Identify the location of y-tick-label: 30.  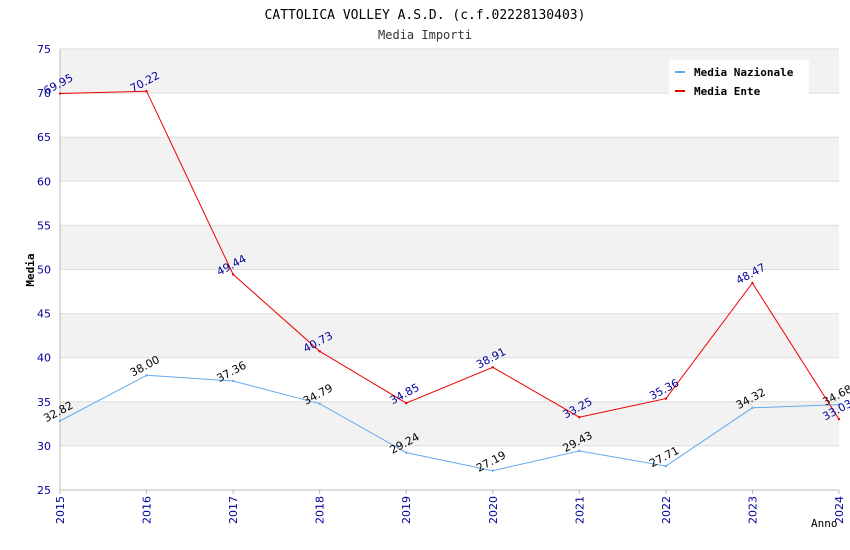
(44, 446).